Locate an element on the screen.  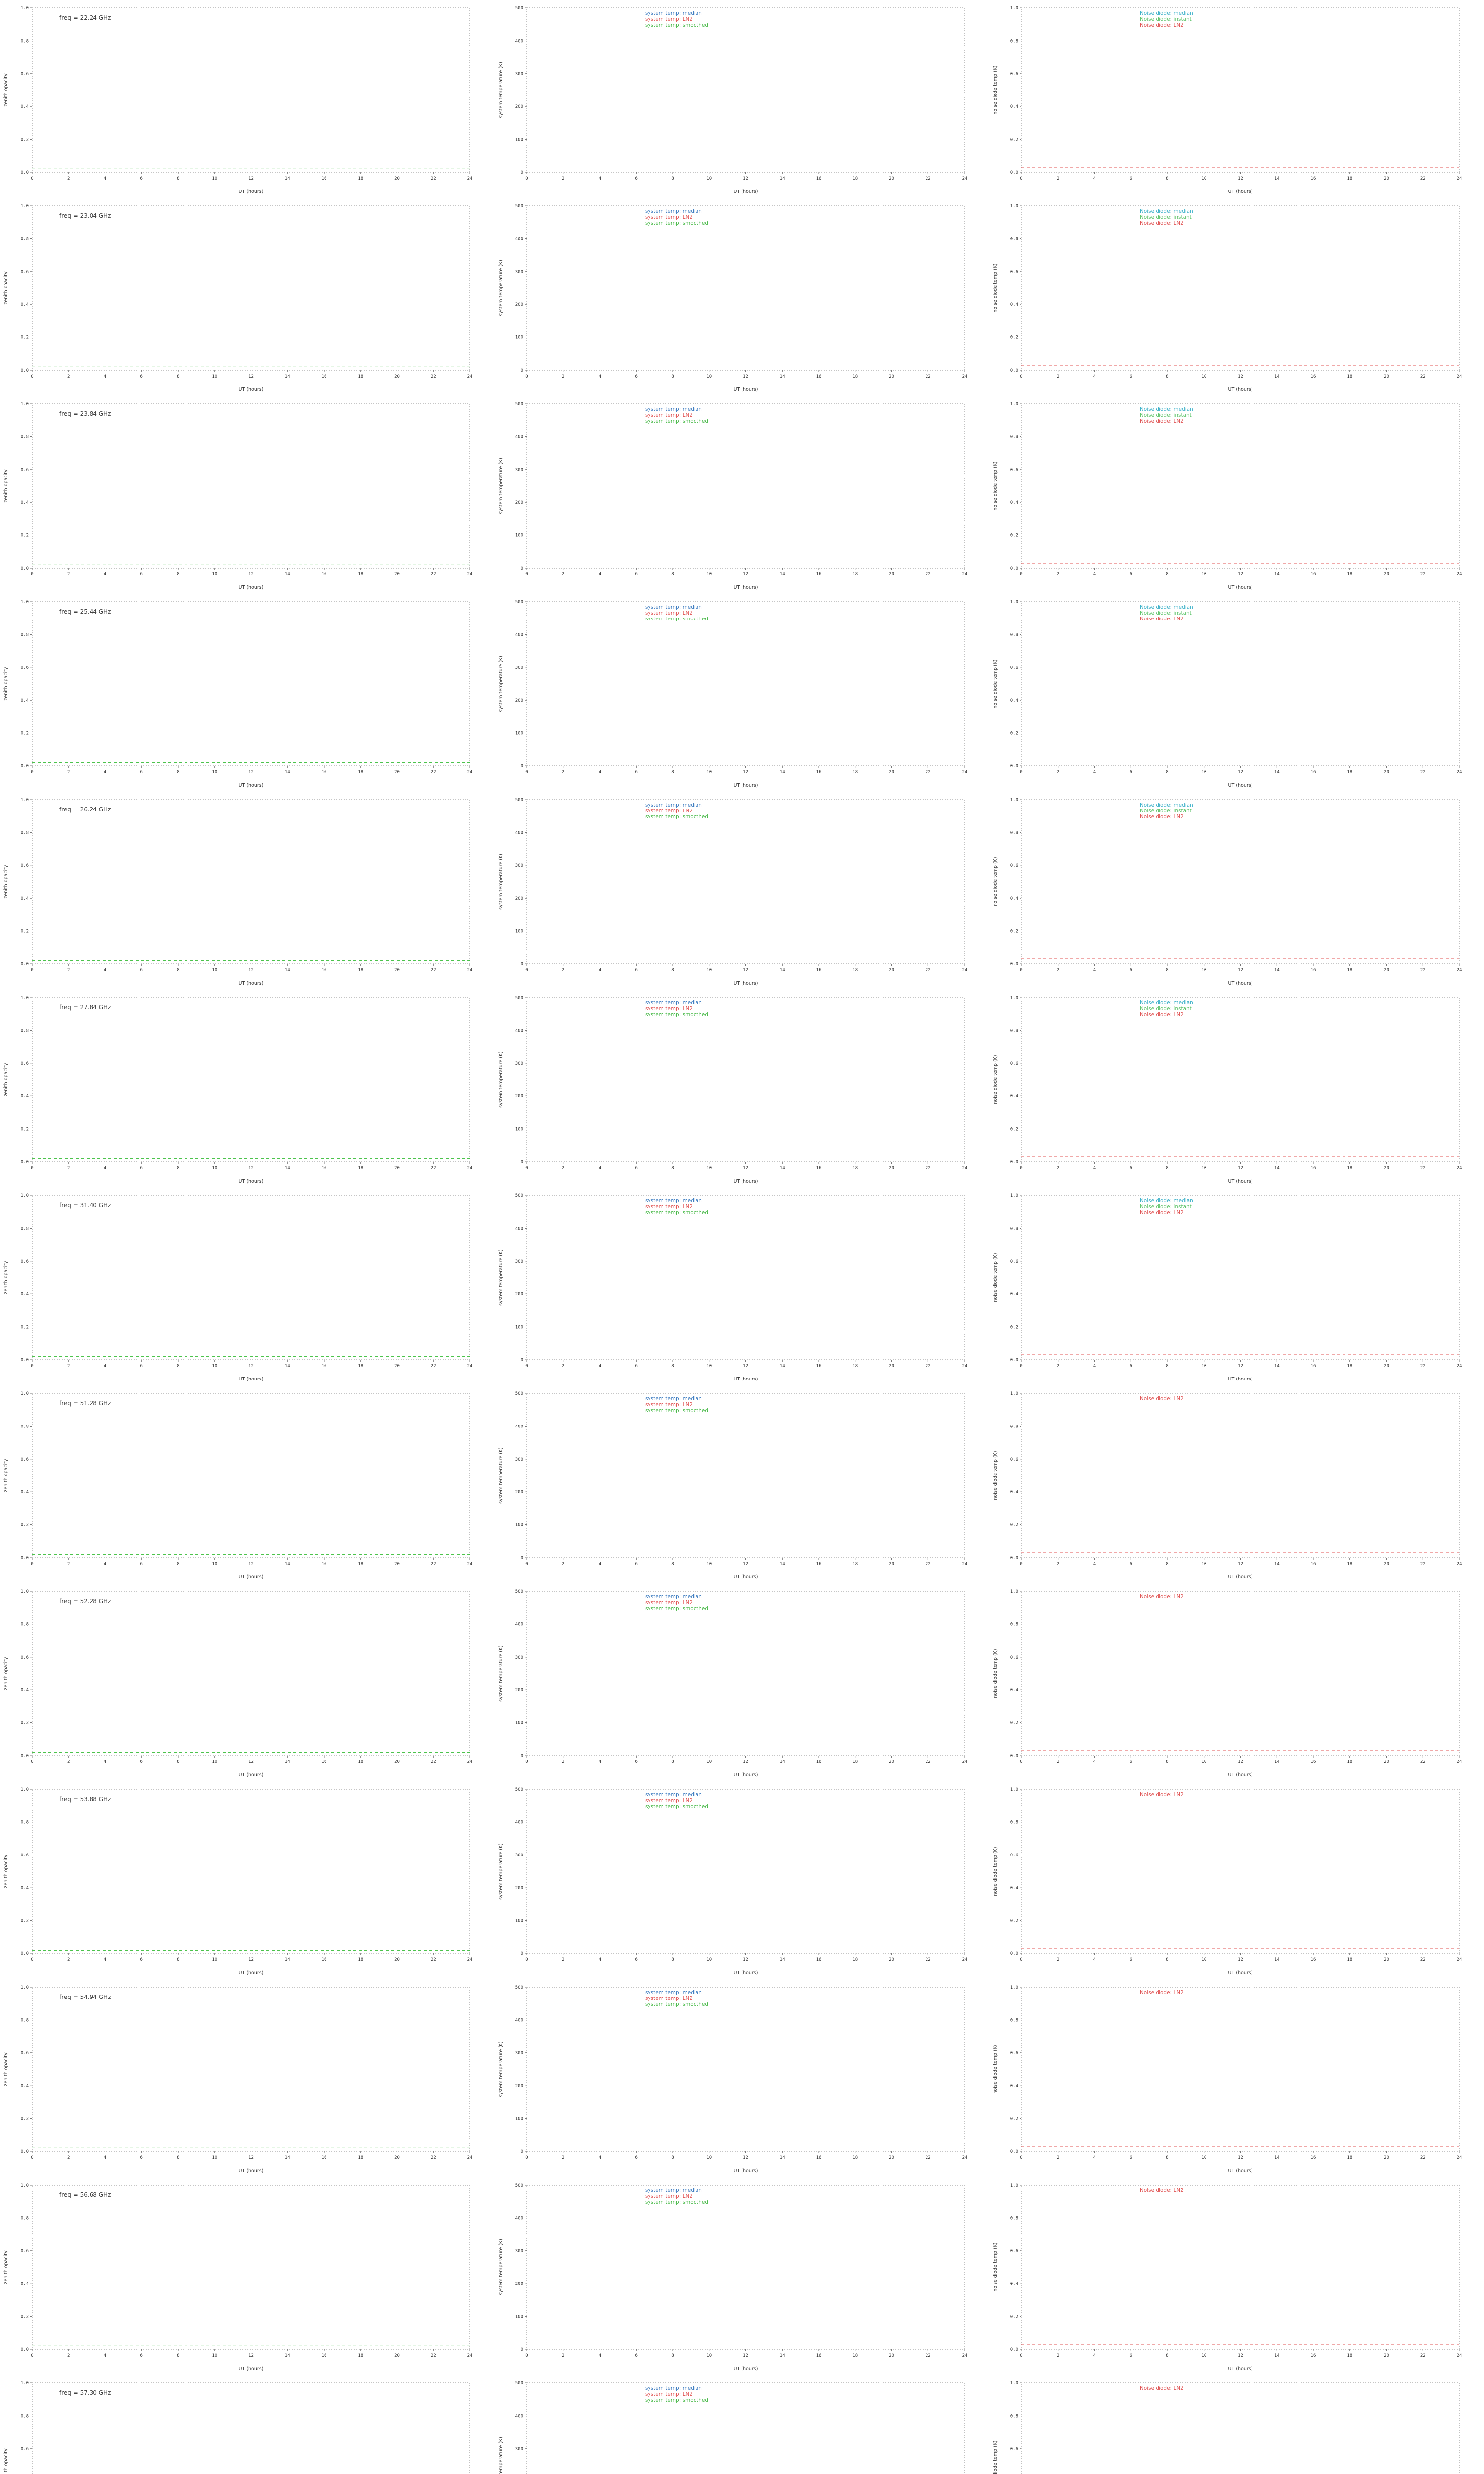
chart-title: freq = 23.84 GHz is located at coordinates (85, 414).